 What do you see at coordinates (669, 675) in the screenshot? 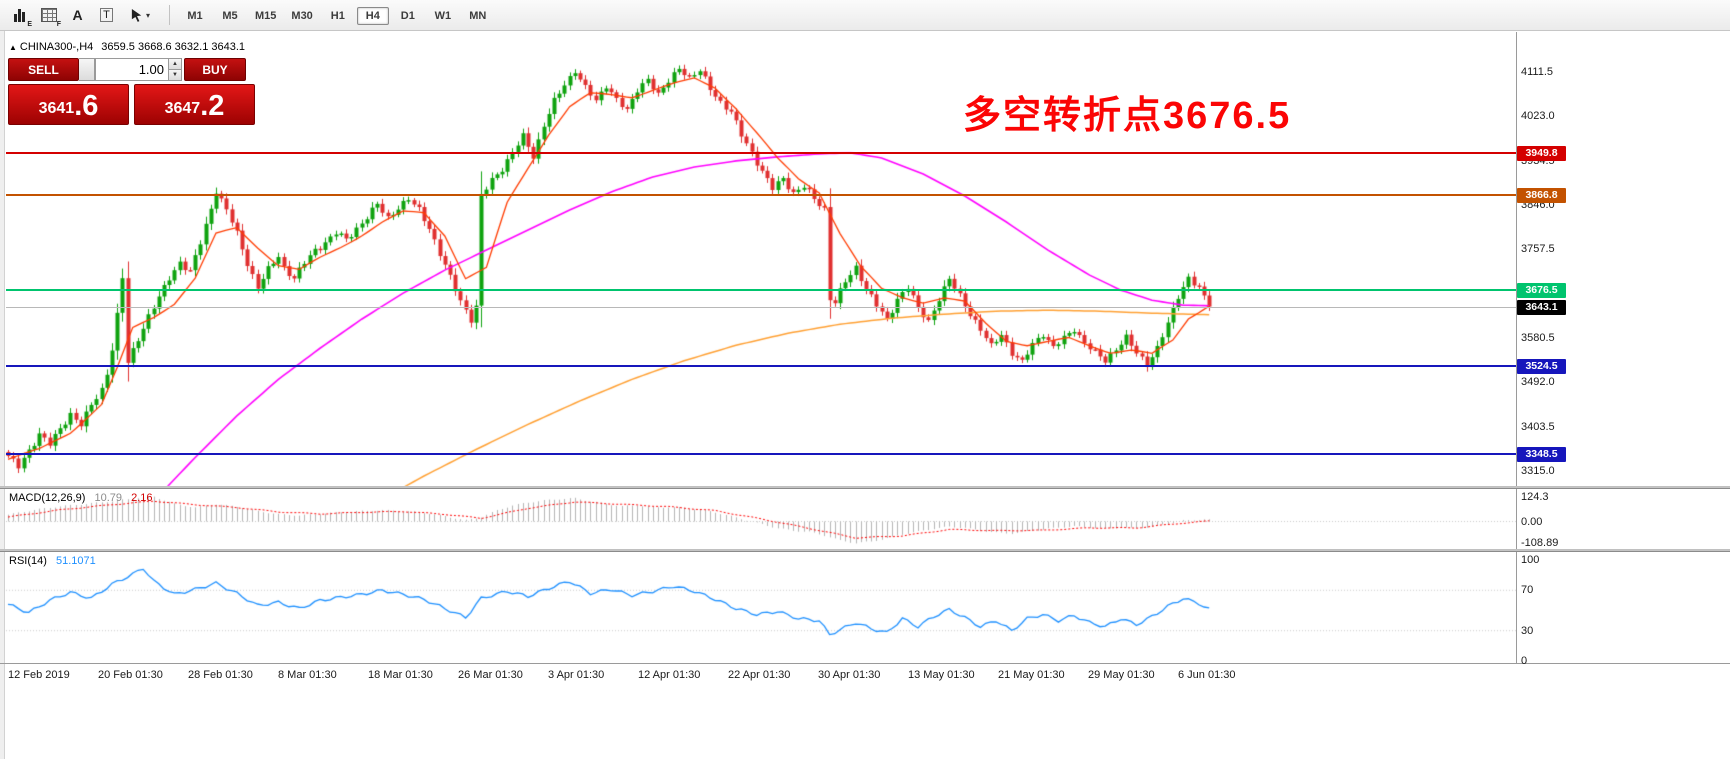
I see `date-label: 12 Apr 01:30` at bounding box center [669, 675].